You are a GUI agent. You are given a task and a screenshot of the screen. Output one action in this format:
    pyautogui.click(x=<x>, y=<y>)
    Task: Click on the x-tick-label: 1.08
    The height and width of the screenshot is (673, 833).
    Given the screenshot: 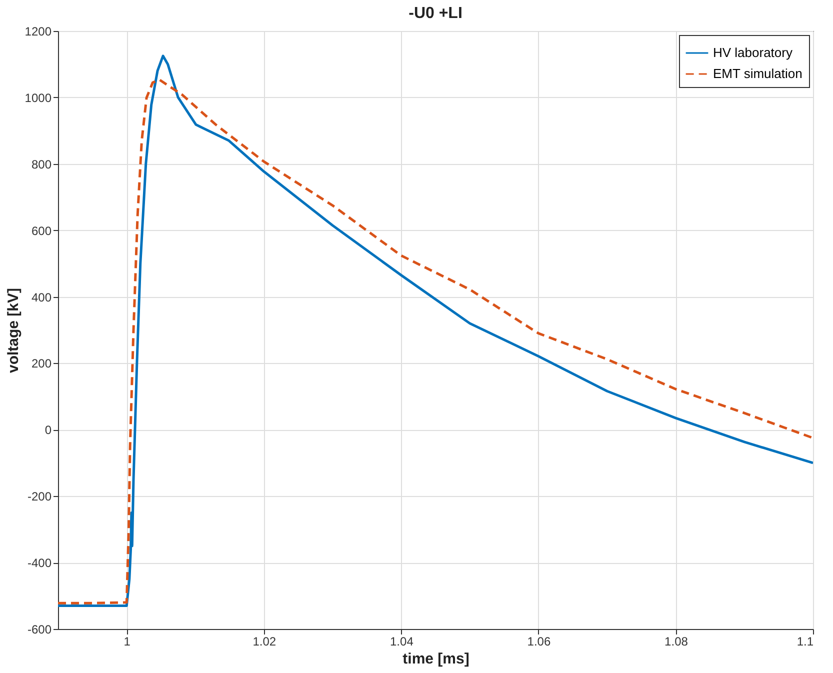 What is the action you would take?
    pyautogui.click(x=676, y=641)
    